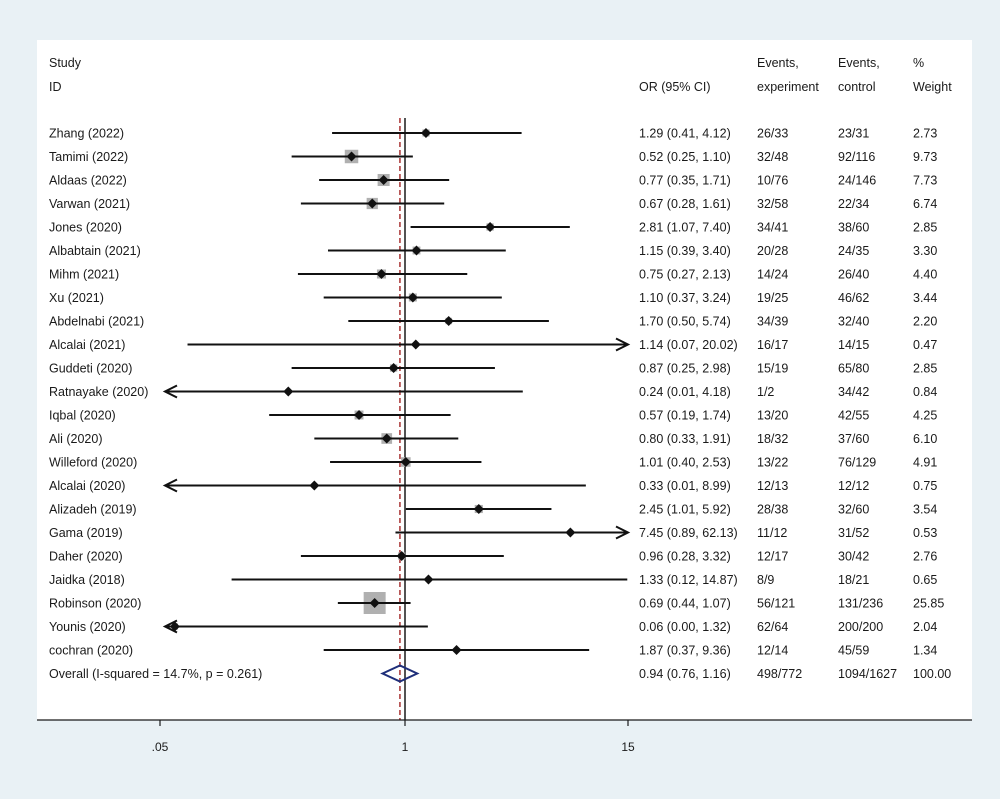 This screenshot has height=799, width=1000. Describe the element at coordinates (867, 674) in the screenshot. I see `overall-events-control: 1094/1627` at that location.